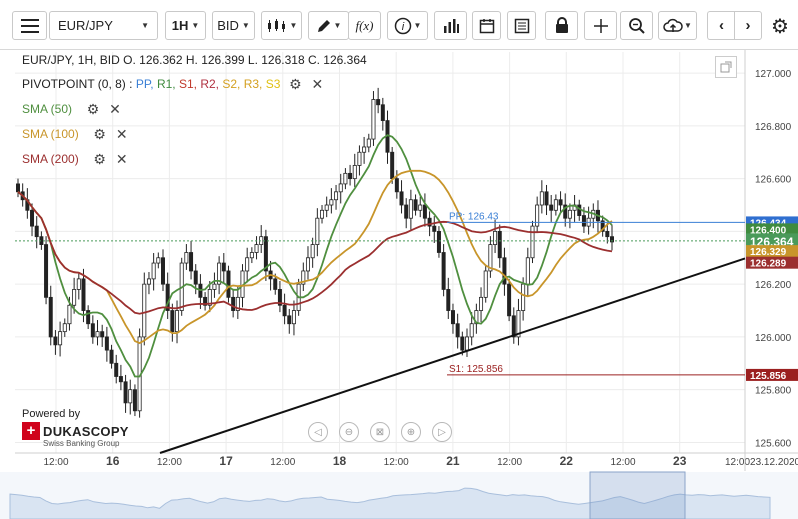  I want to click on time-tick-label: 18, so click(340, 461).